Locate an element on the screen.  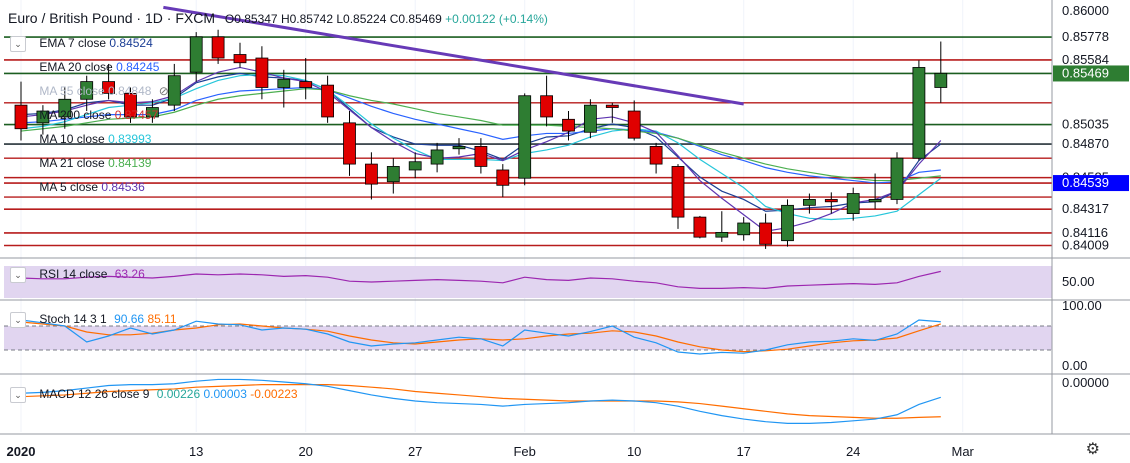
settings-gear-icon: ⚙ is located at coordinates (1092, 449).